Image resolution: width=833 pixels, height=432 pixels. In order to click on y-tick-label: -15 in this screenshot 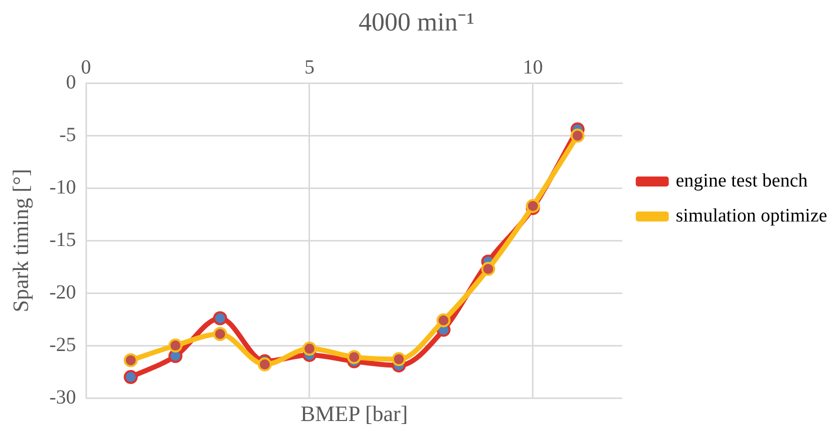, I will do `click(62, 239)`.